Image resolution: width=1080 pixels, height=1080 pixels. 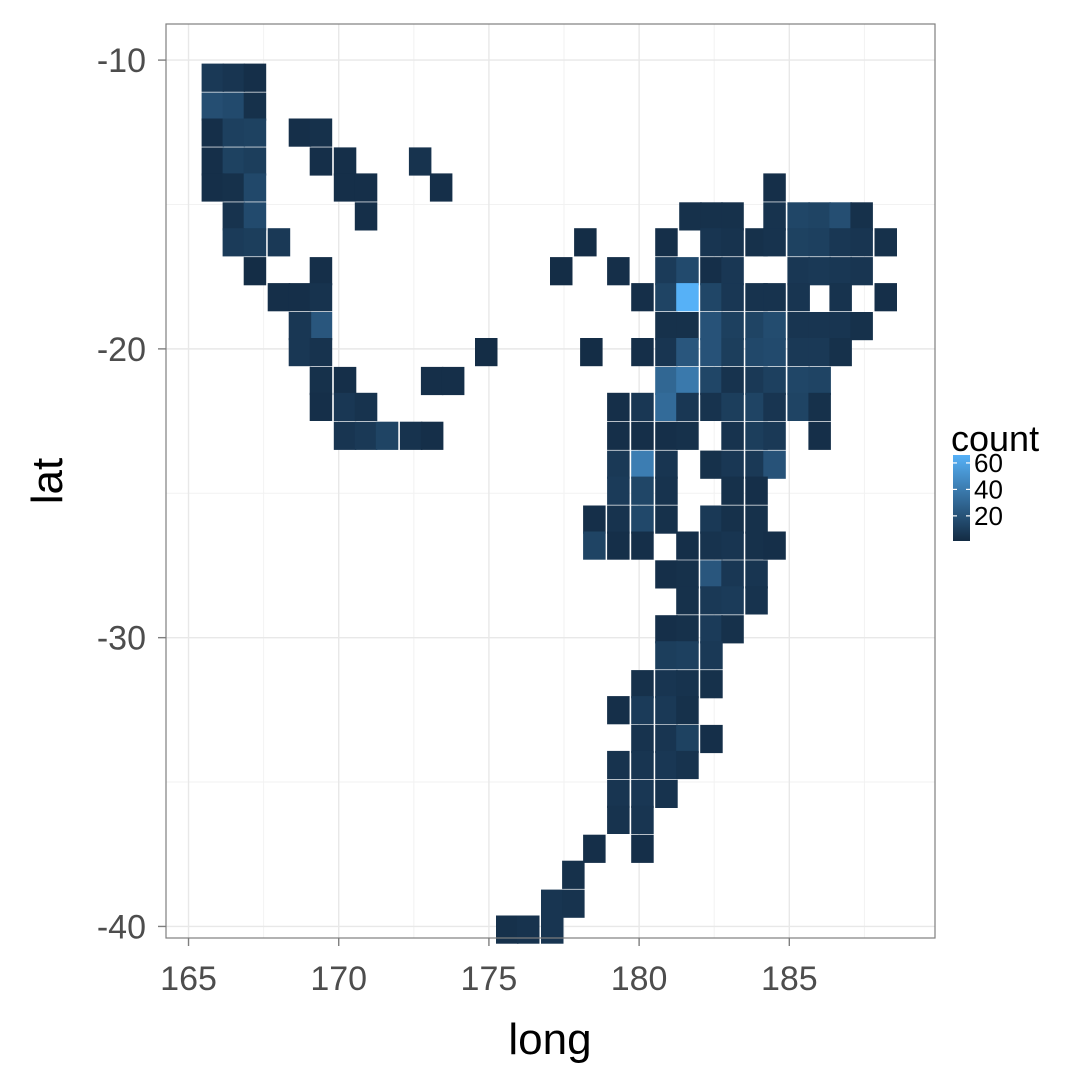 I want to click on legend-colorbar, so click(x=961, y=498).